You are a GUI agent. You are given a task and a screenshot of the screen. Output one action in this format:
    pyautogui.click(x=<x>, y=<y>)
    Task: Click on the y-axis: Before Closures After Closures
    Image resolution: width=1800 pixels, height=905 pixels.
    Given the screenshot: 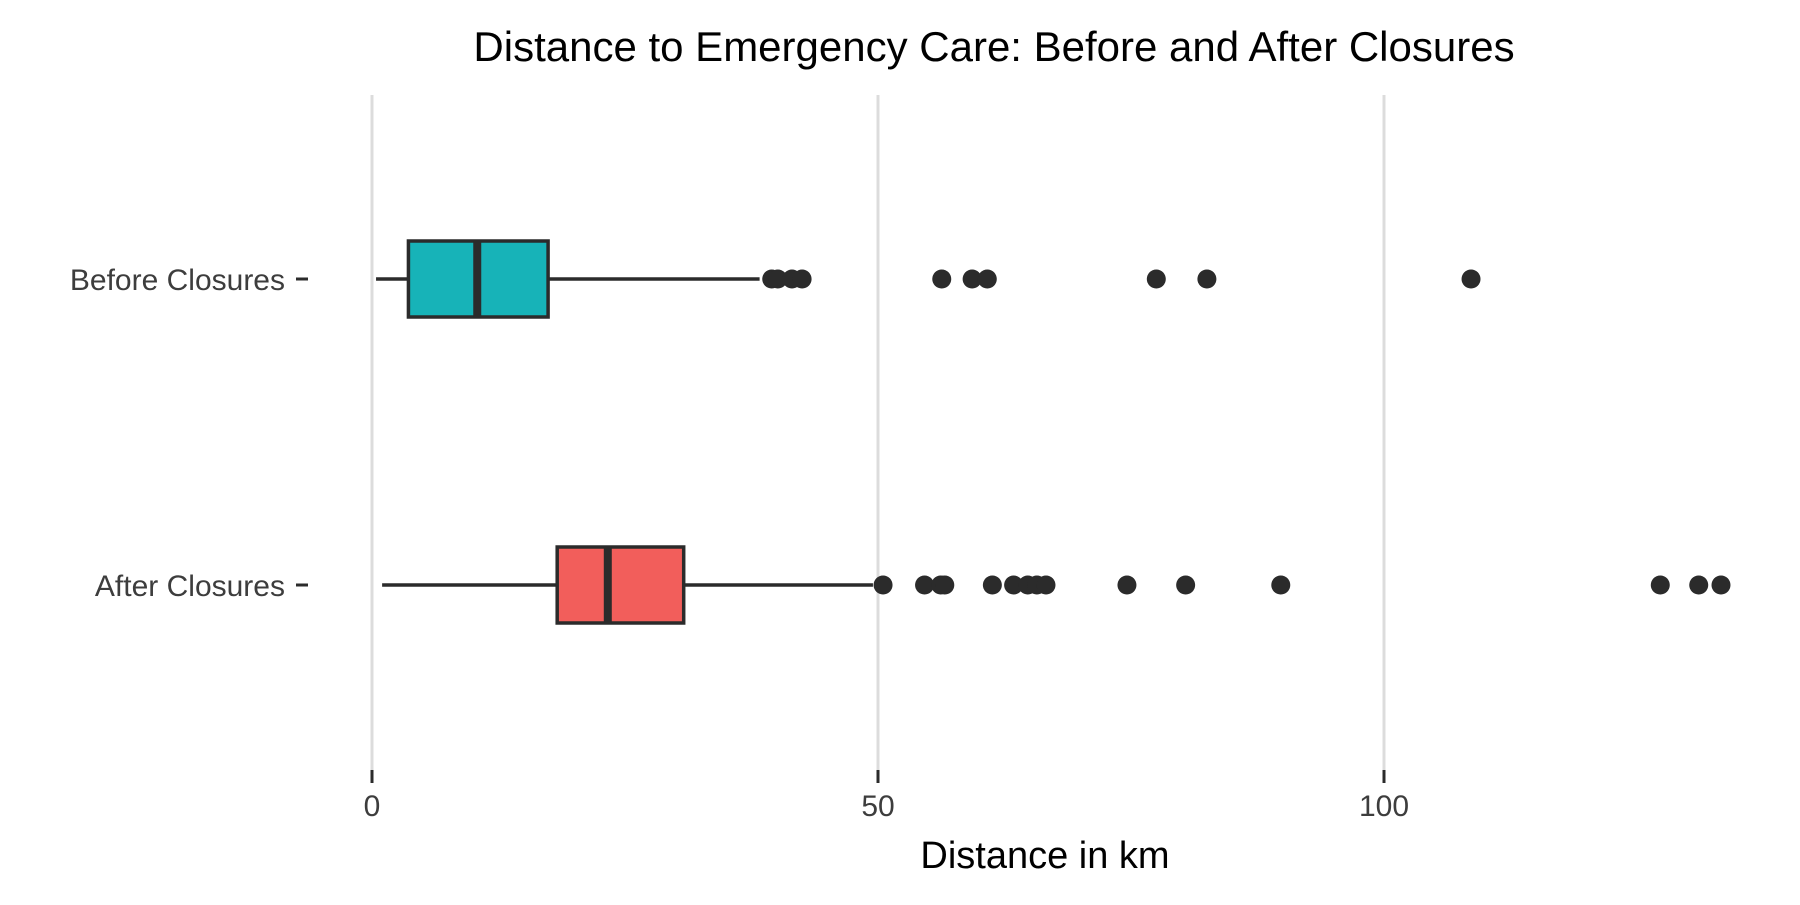 What is the action you would take?
    pyautogui.click(x=189, y=433)
    